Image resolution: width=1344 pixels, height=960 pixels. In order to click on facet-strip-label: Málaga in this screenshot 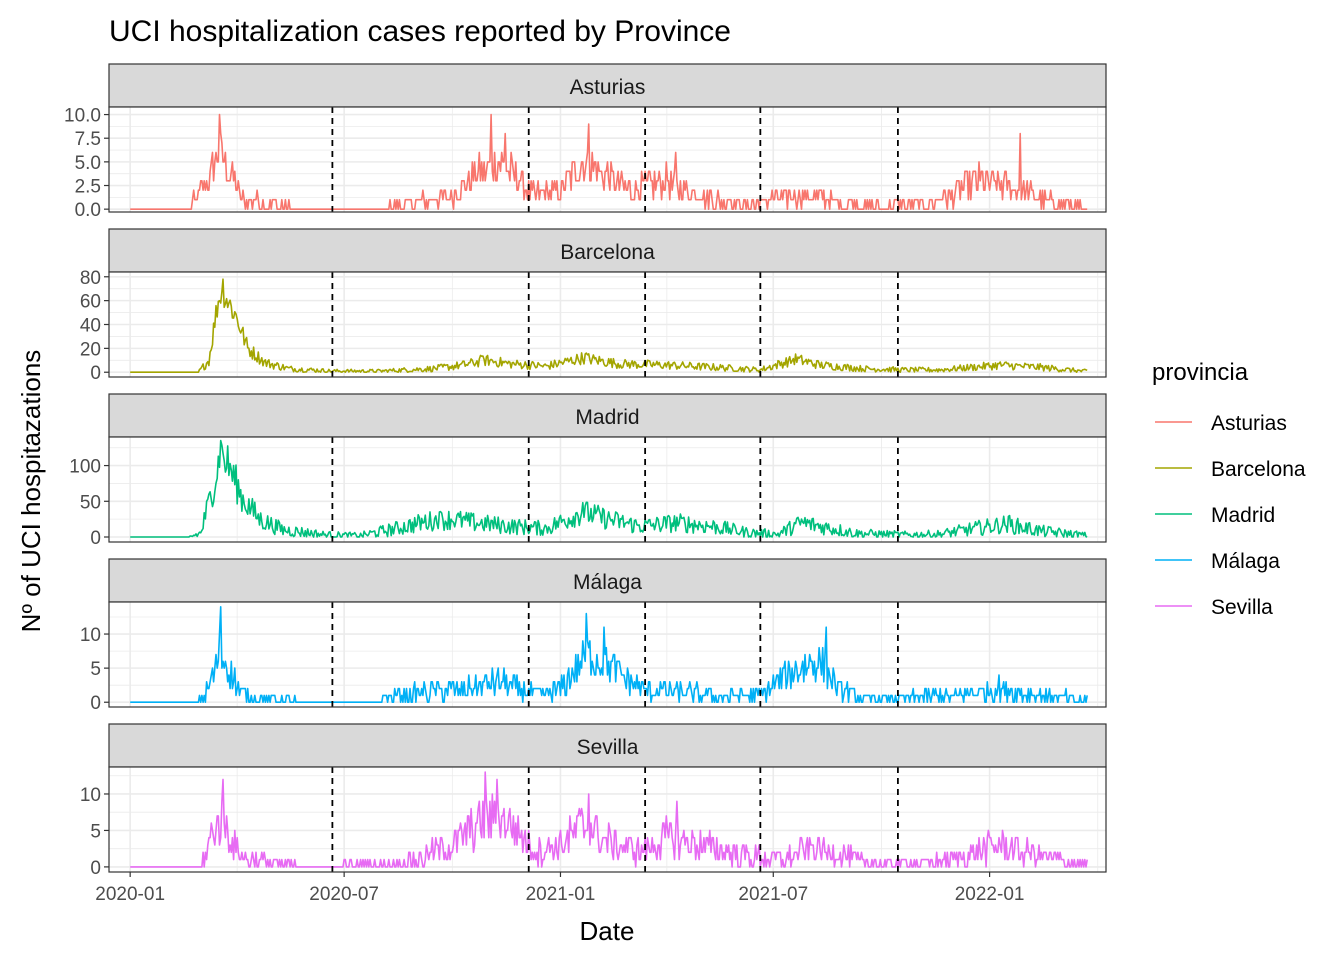, I will do `click(607, 582)`.